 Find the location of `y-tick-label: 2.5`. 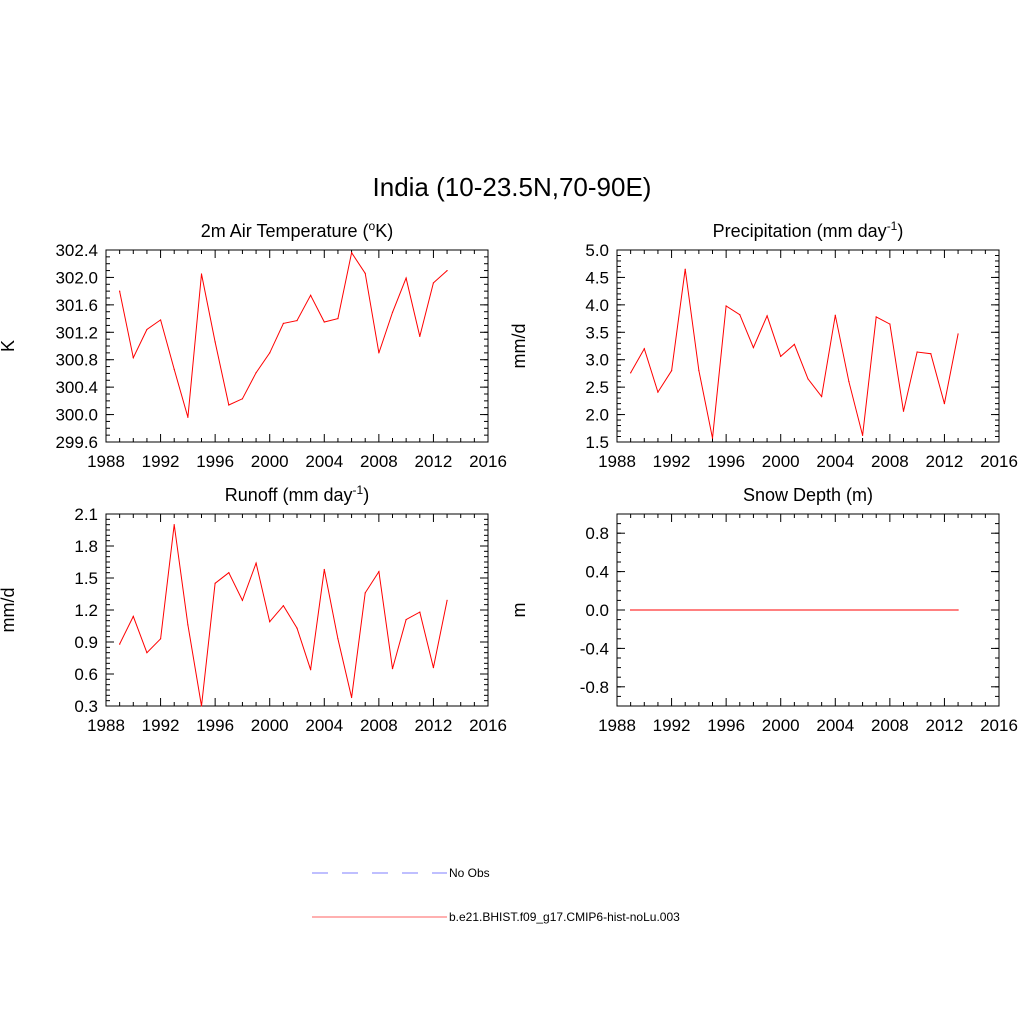

y-tick-label: 2.5 is located at coordinates (597, 387).